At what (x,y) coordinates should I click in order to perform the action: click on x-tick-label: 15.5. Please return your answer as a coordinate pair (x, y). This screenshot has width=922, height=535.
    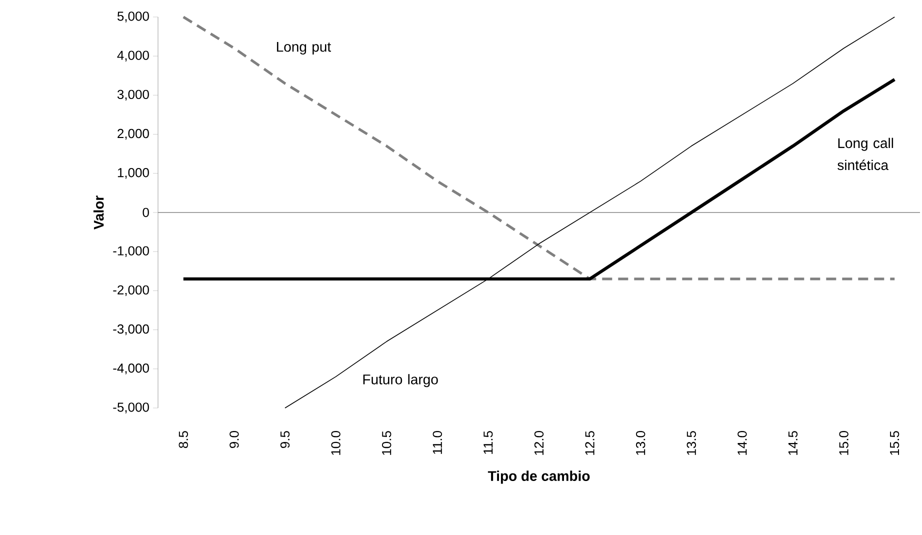
    Looking at the image, I should click on (895, 443).